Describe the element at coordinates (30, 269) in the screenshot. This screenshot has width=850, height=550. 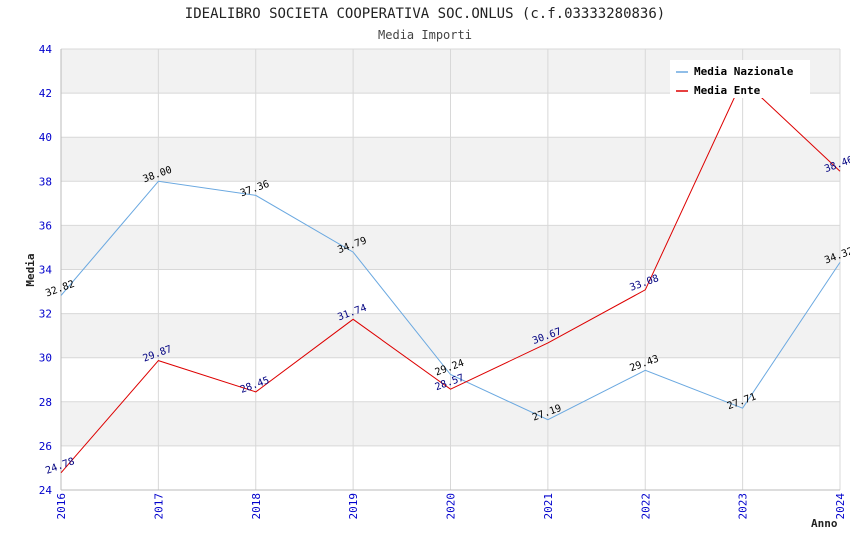
I see `y-axis-label: Media` at that location.